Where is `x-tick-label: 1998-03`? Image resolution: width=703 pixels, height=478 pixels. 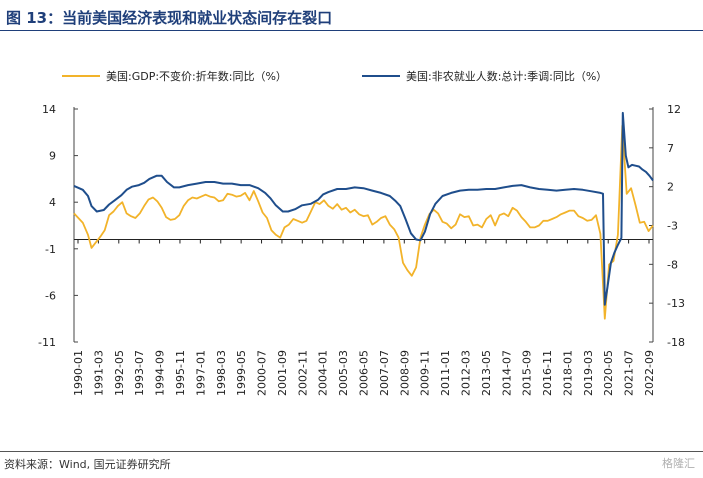
x-tick-label: 1998-03 is located at coordinates (221, 373).